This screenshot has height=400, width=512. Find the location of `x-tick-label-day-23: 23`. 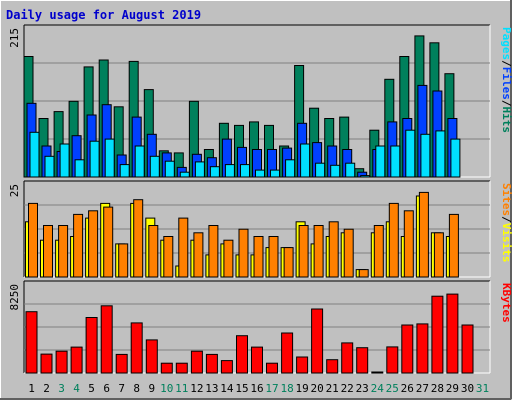

x-tick-label-day-23: 23 is located at coordinates (362, 388).